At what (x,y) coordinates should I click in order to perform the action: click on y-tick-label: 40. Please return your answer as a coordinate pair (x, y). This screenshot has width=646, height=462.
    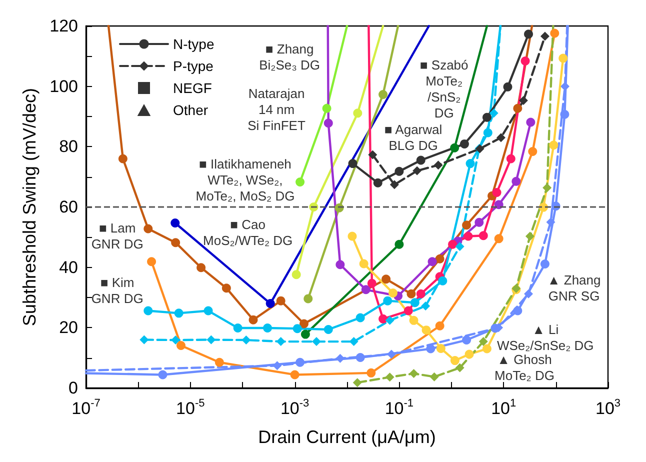
    Looking at the image, I should click on (68, 267).